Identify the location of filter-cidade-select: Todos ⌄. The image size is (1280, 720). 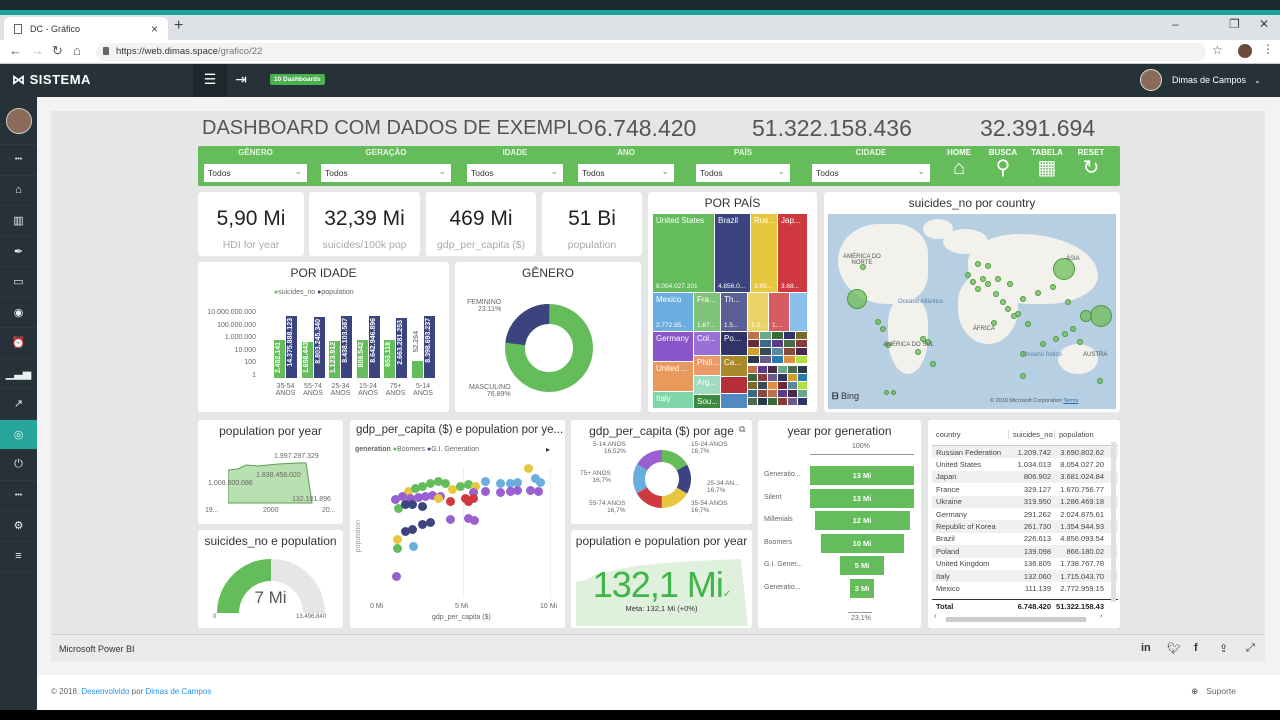
(871, 173).